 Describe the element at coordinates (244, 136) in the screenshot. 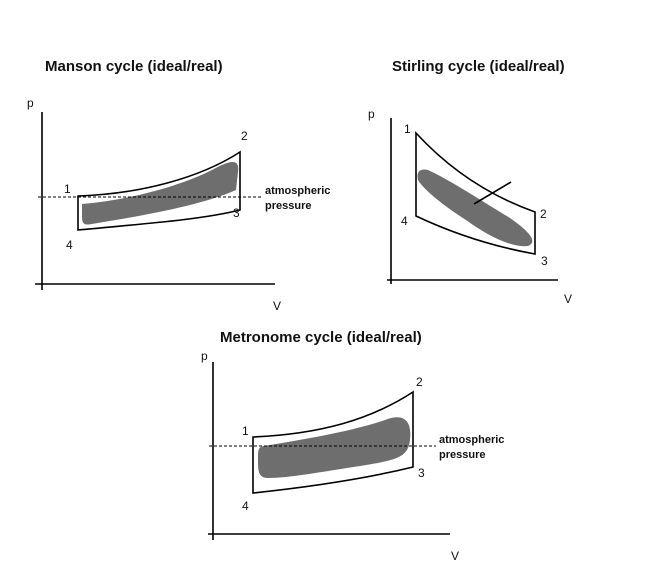

I see `manson-point-2: 2` at that location.